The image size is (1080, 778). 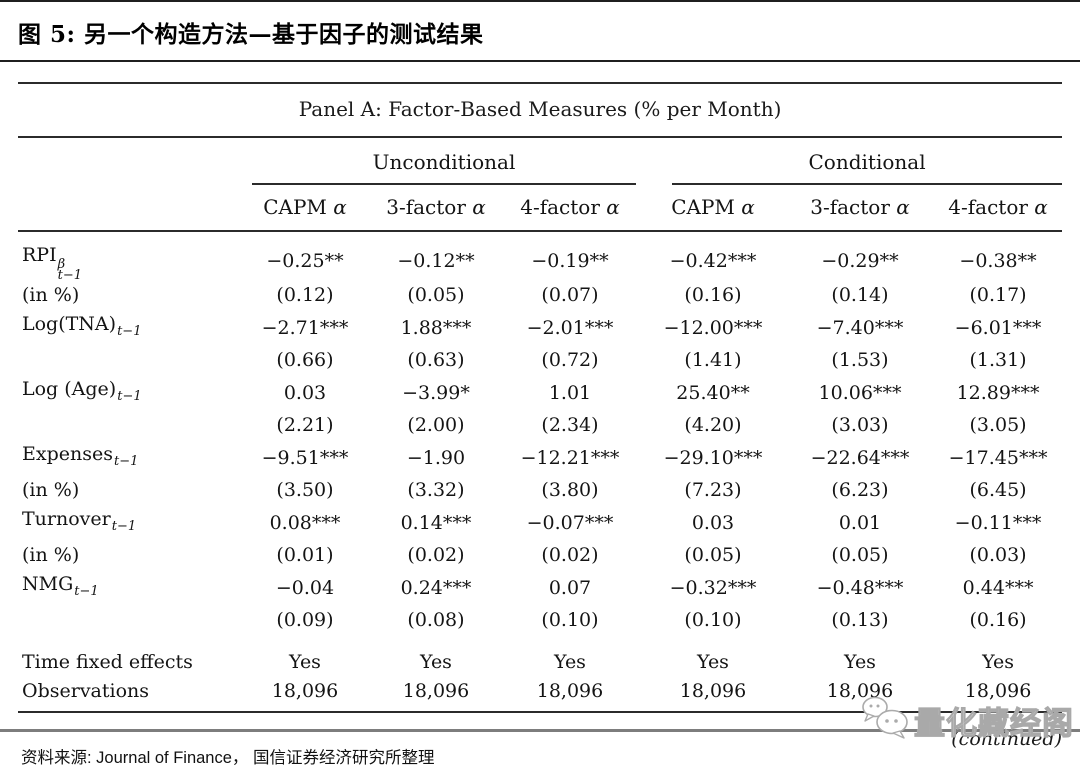 I want to click on value-cell: 25.40**, so click(x=713, y=392).